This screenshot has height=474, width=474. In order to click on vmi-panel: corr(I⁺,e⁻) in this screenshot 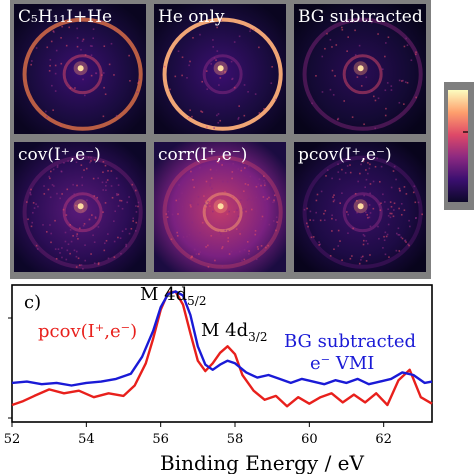, I will do `click(220, 207)`.